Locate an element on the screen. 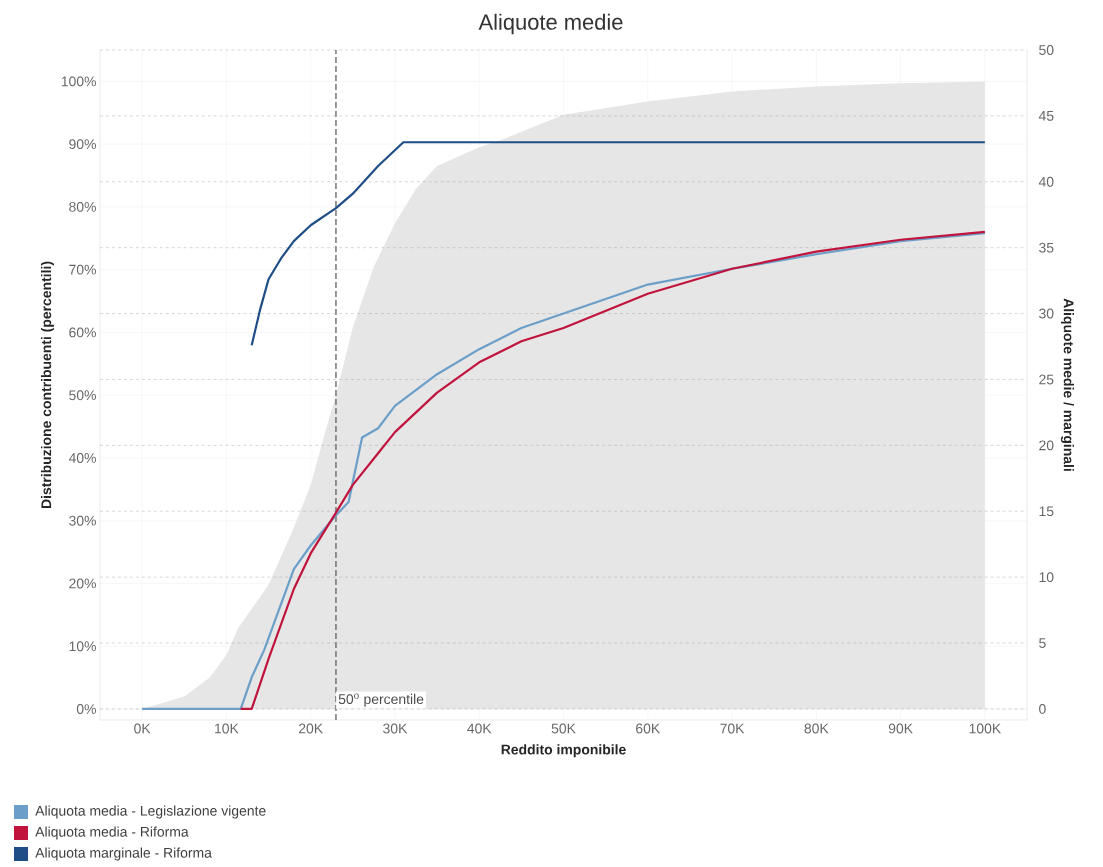  ref-line-label: 50$^{o}$ percentile is located at coordinates (381, 700).